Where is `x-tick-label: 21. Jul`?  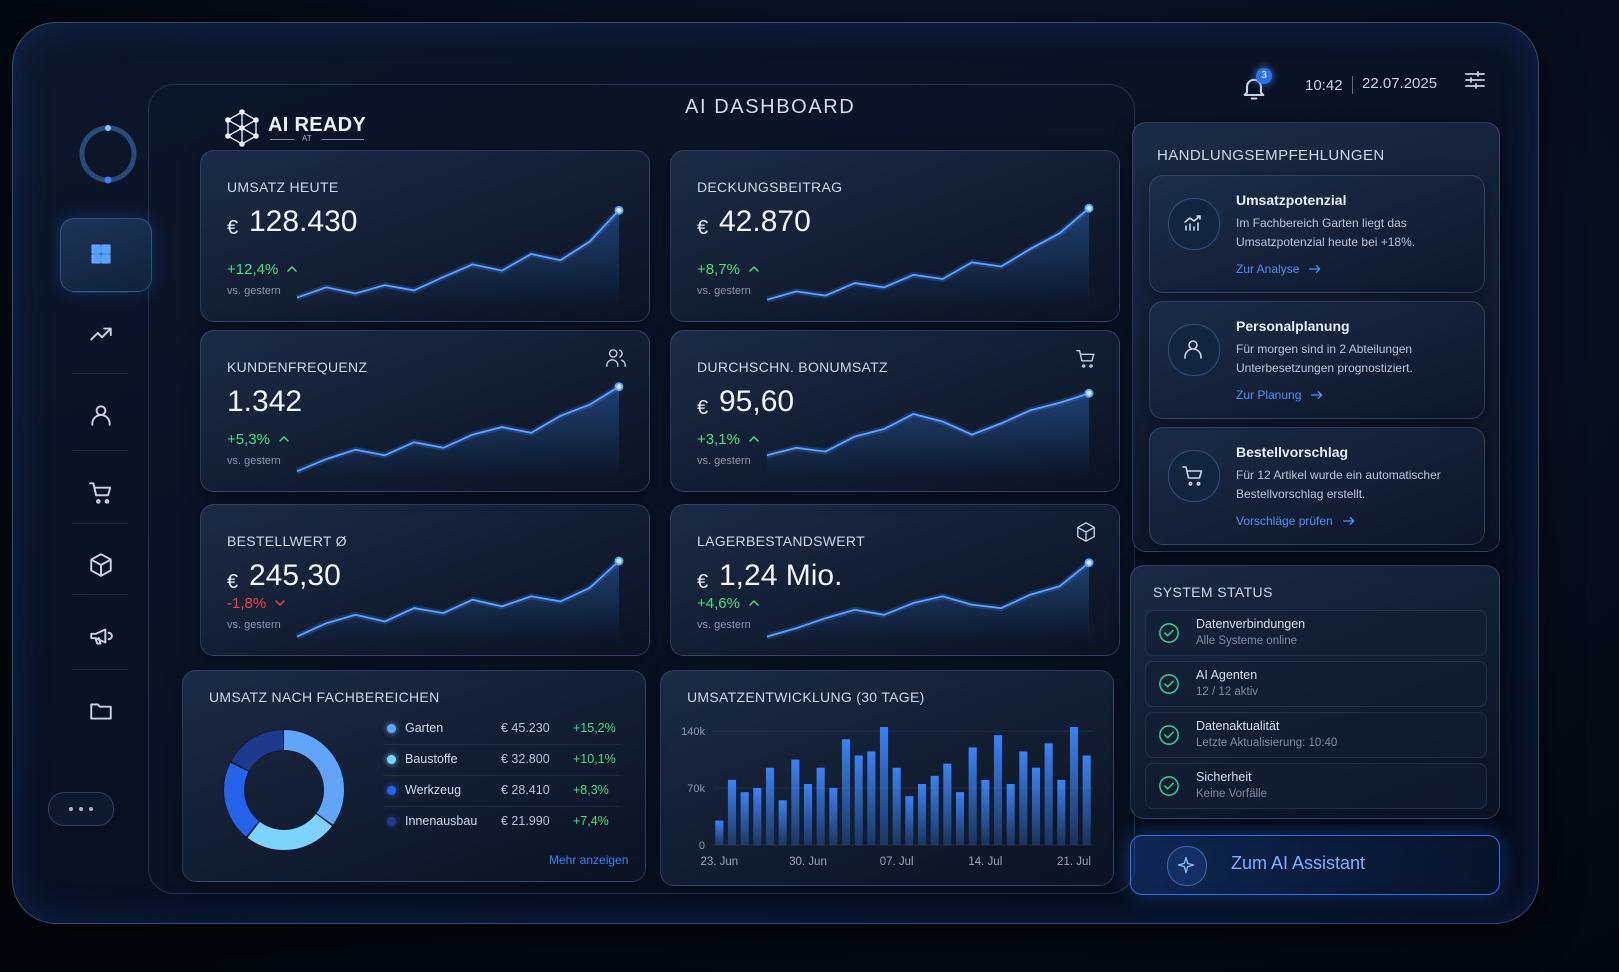 x-tick-label: 21. Jul is located at coordinates (1074, 862).